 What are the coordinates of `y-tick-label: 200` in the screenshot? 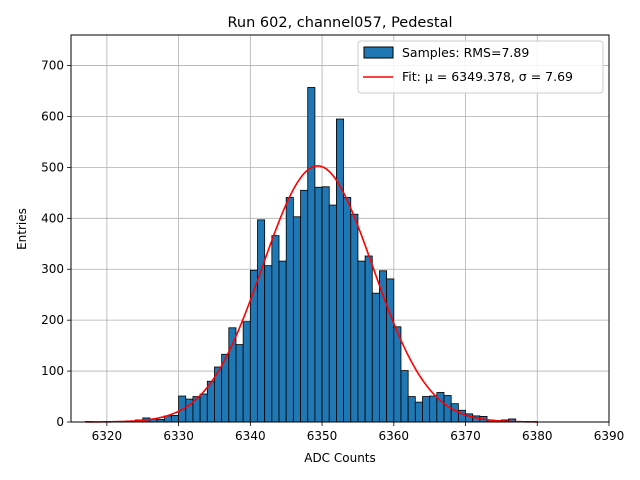 It's located at (52, 320).